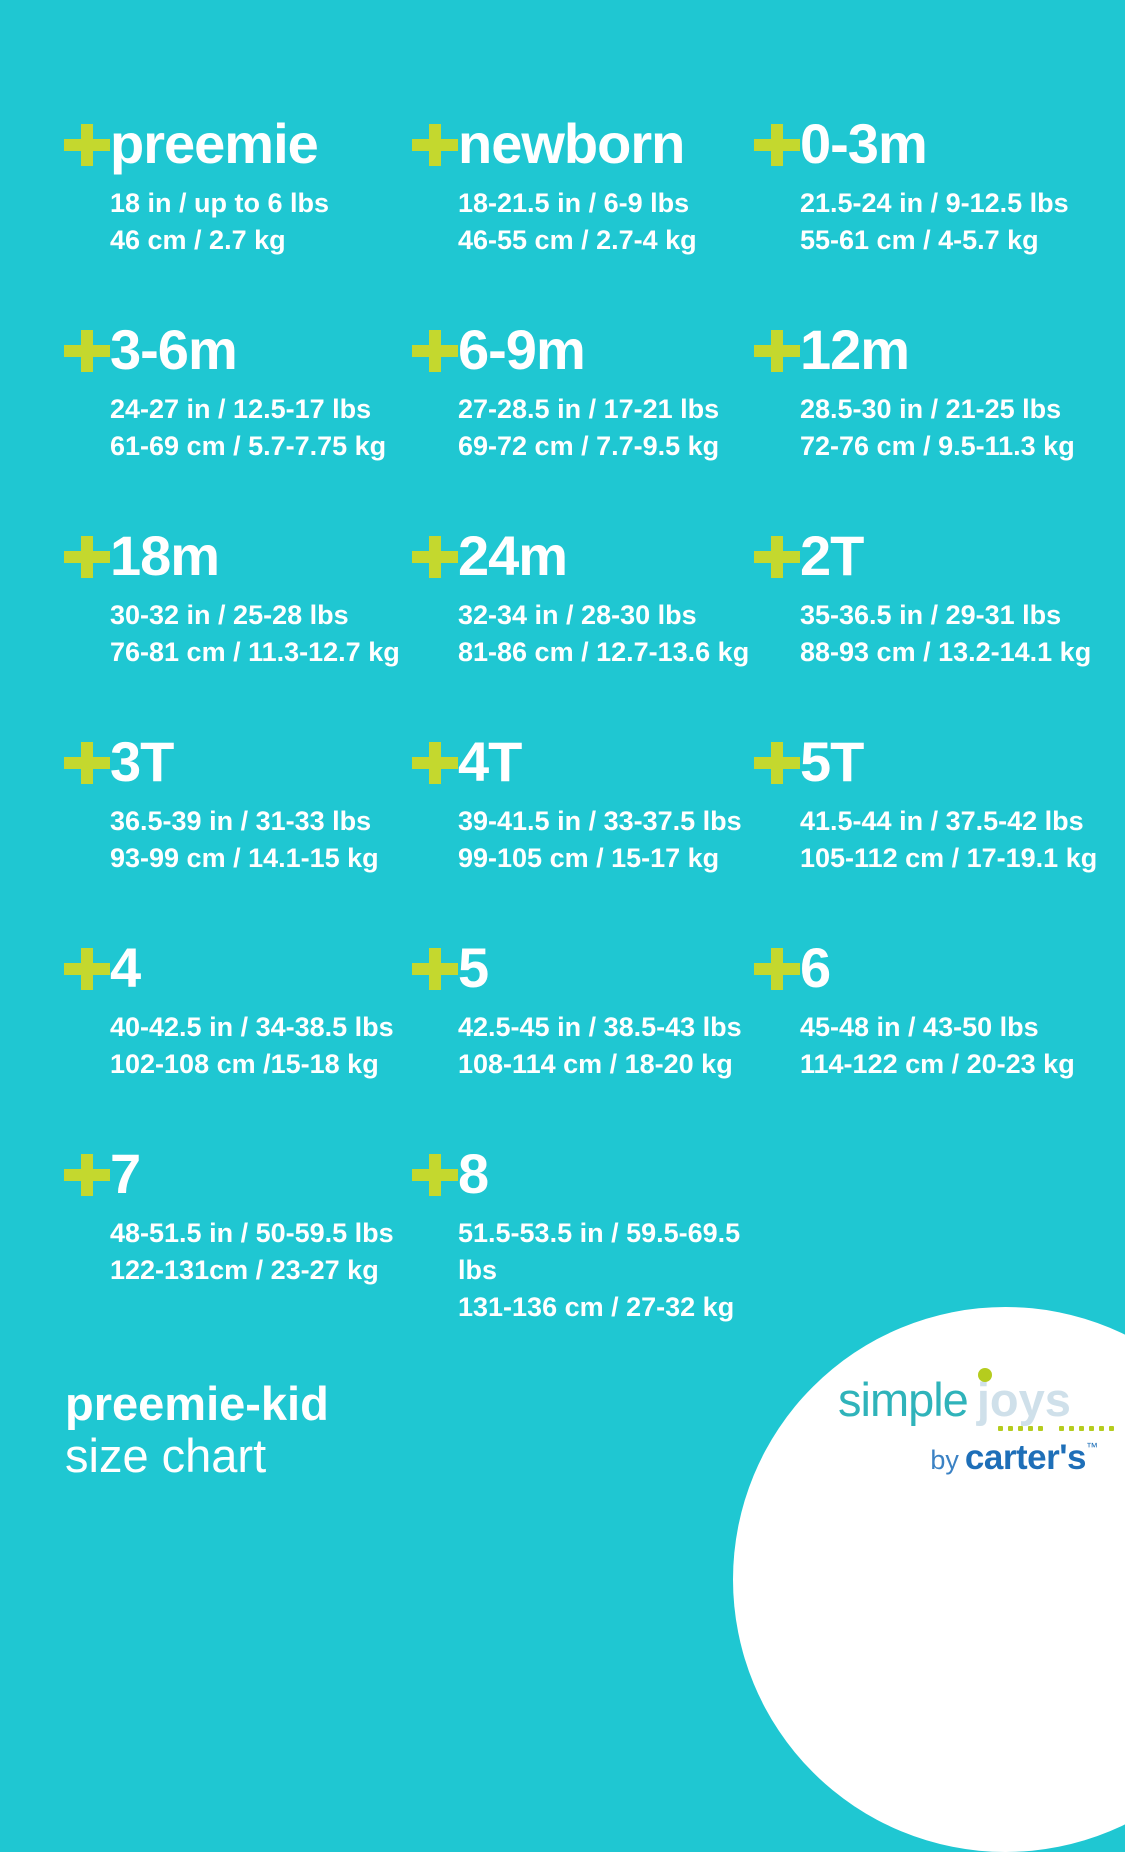  I want to click on size-range-imperial: 30-32 in / 25-28 lbs, so click(229, 615).